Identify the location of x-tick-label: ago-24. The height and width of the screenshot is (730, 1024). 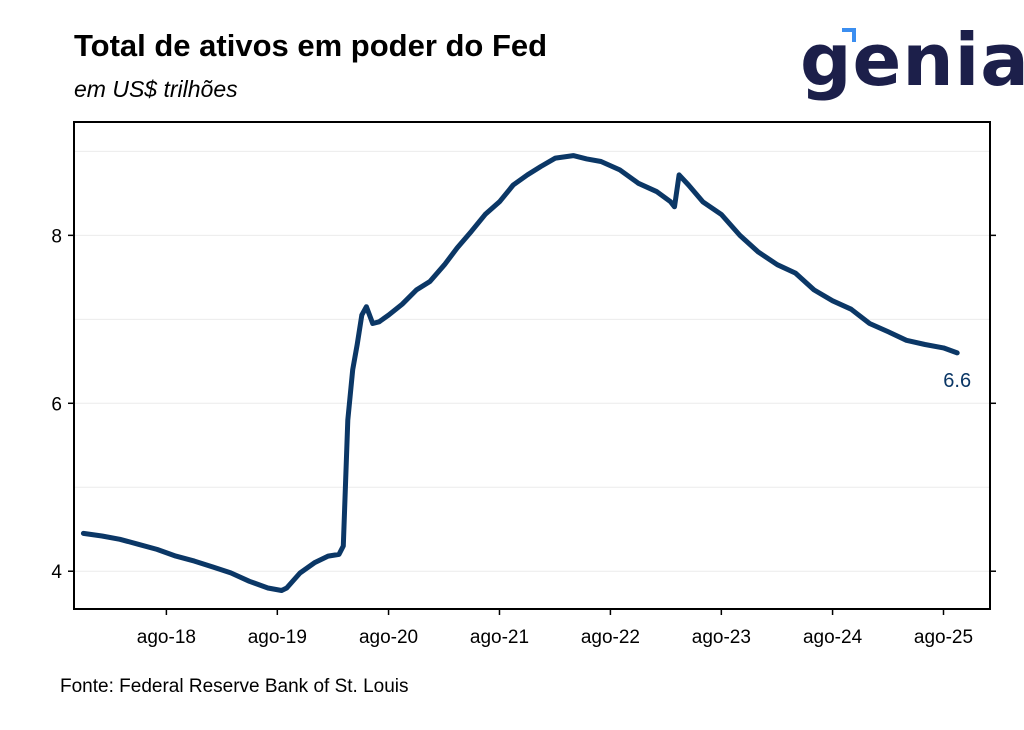
(833, 637).